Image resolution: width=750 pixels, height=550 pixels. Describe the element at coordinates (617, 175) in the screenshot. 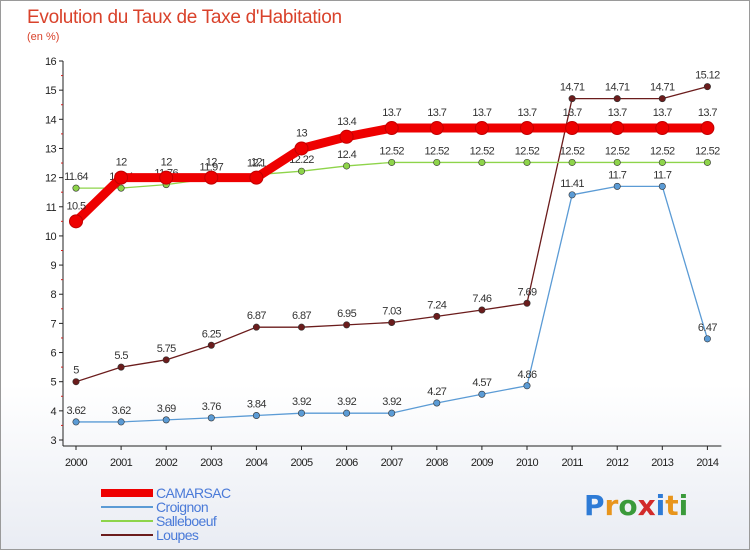

I see `data-label-croignon: 11.7` at that location.